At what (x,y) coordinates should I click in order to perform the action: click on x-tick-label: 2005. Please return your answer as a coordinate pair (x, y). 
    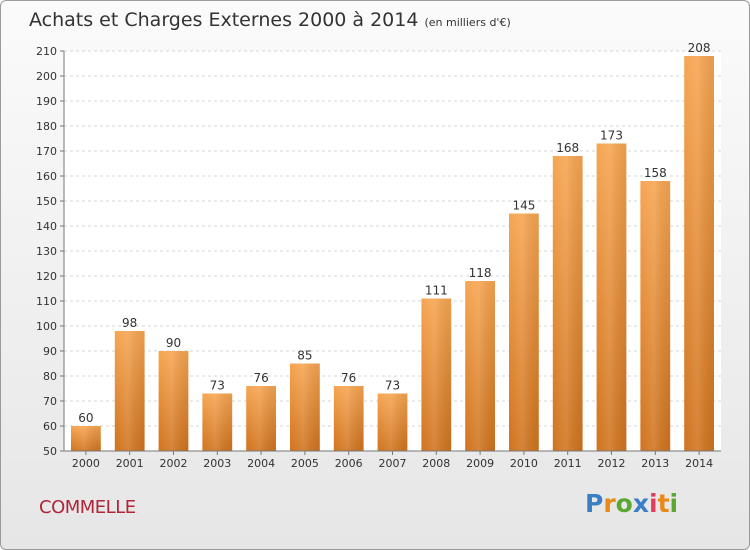
    Looking at the image, I should click on (305, 463).